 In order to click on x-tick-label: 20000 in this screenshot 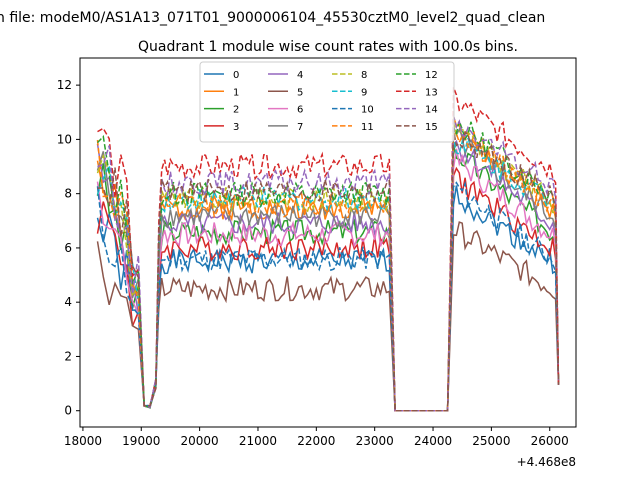, I will do `click(200, 441)`.